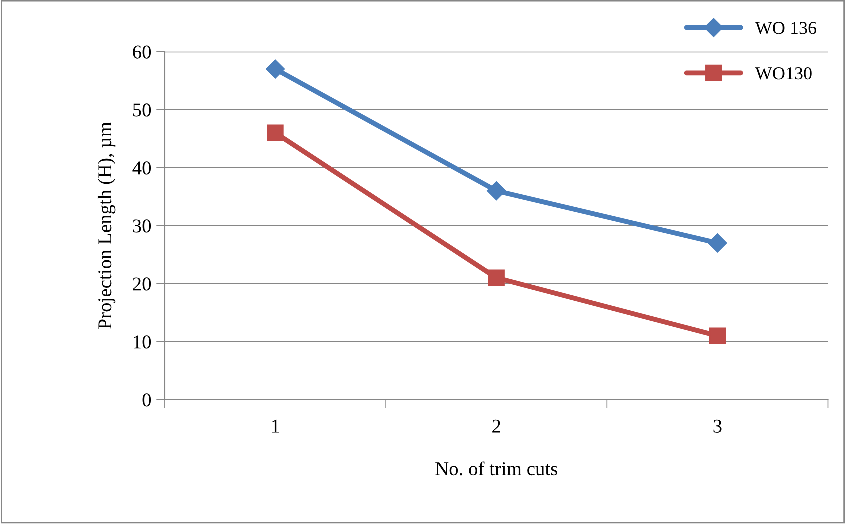 The width and height of the screenshot is (846, 524). I want to click on y-tick-label: 30, so click(142, 226).